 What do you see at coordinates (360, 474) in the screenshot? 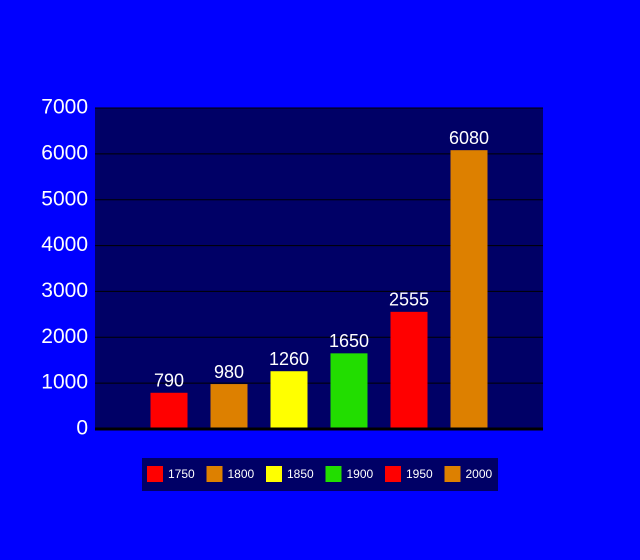
I see `legend-label: 1900` at bounding box center [360, 474].